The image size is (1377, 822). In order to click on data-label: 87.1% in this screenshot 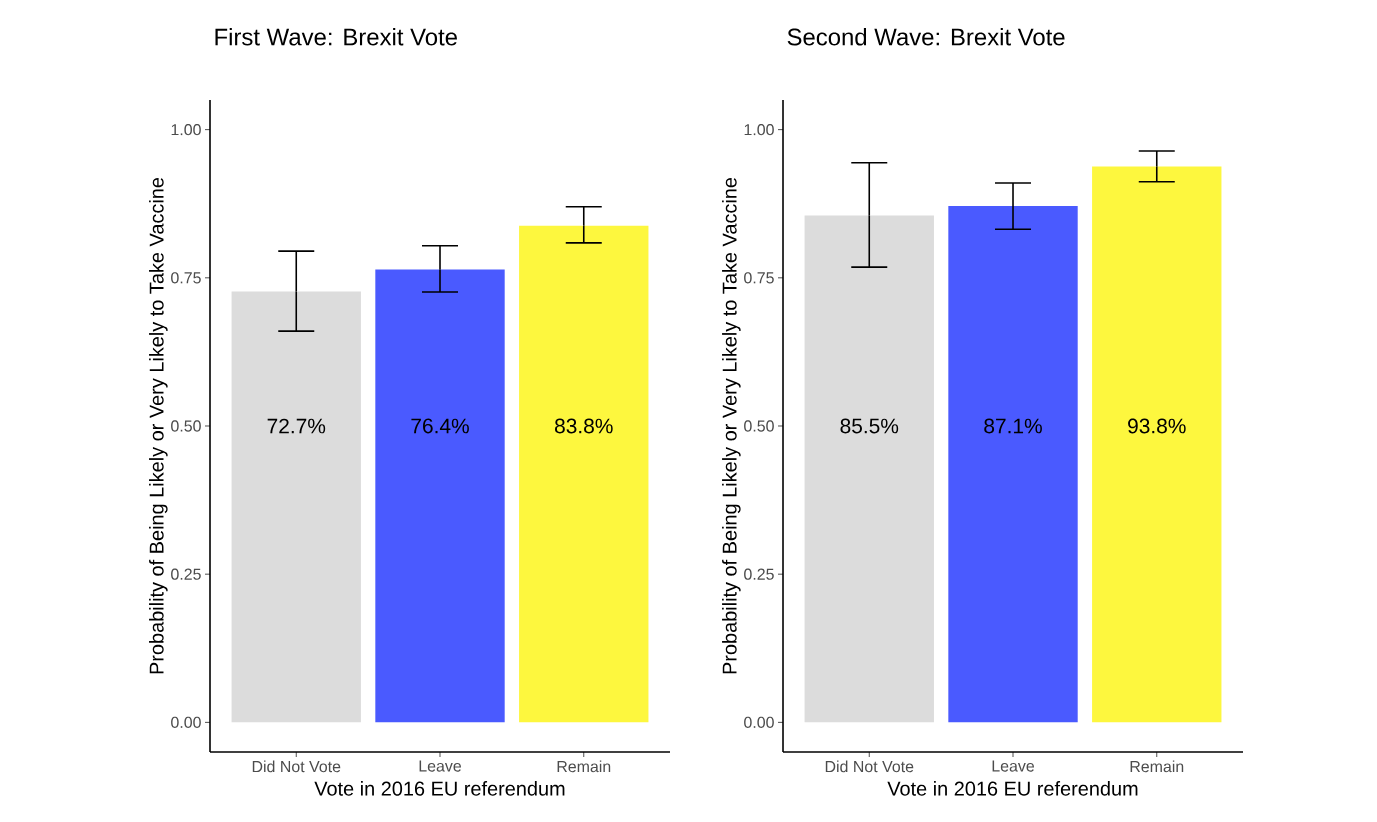, I will do `click(1013, 426)`.